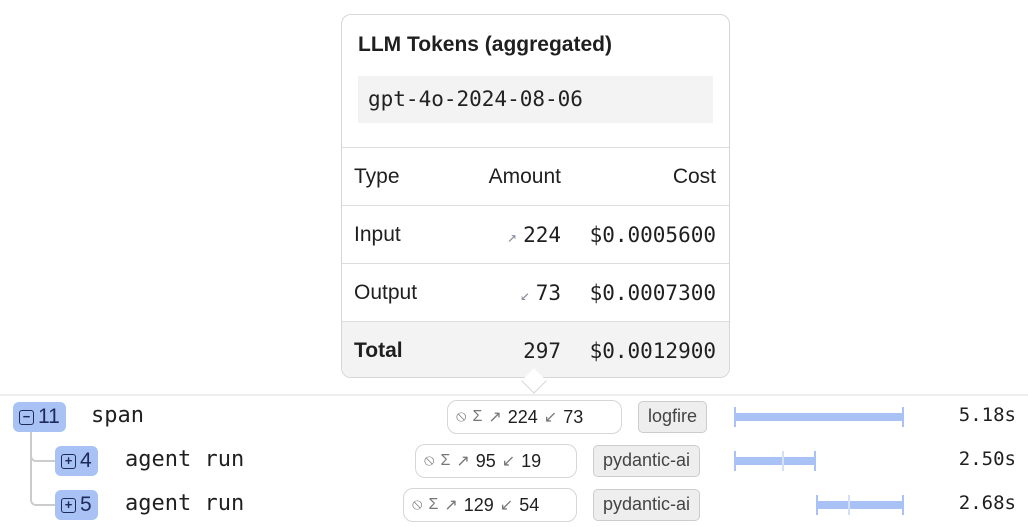  Describe the element at coordinates (987, 459) in the screenshot. I see `duration: 2.50s` at that location.